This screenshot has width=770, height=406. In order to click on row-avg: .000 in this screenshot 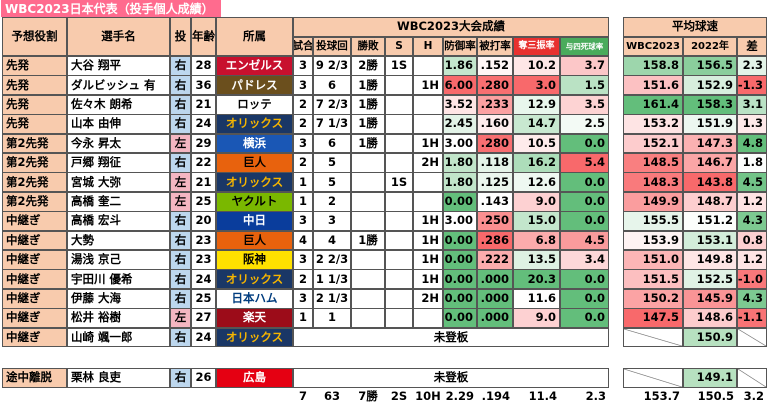, I will do `click(495, 298)`.